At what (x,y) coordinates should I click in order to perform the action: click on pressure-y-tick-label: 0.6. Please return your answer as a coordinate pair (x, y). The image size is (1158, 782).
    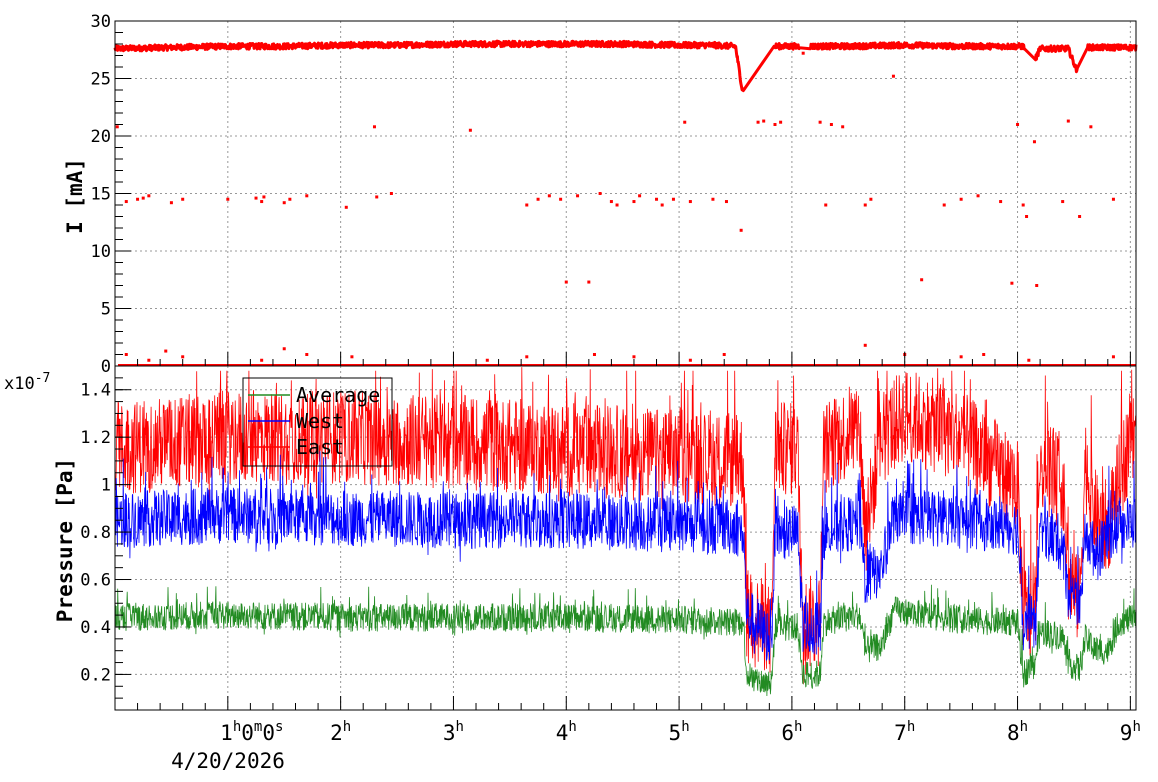
    Looking at the image, I should click on (95, 581).